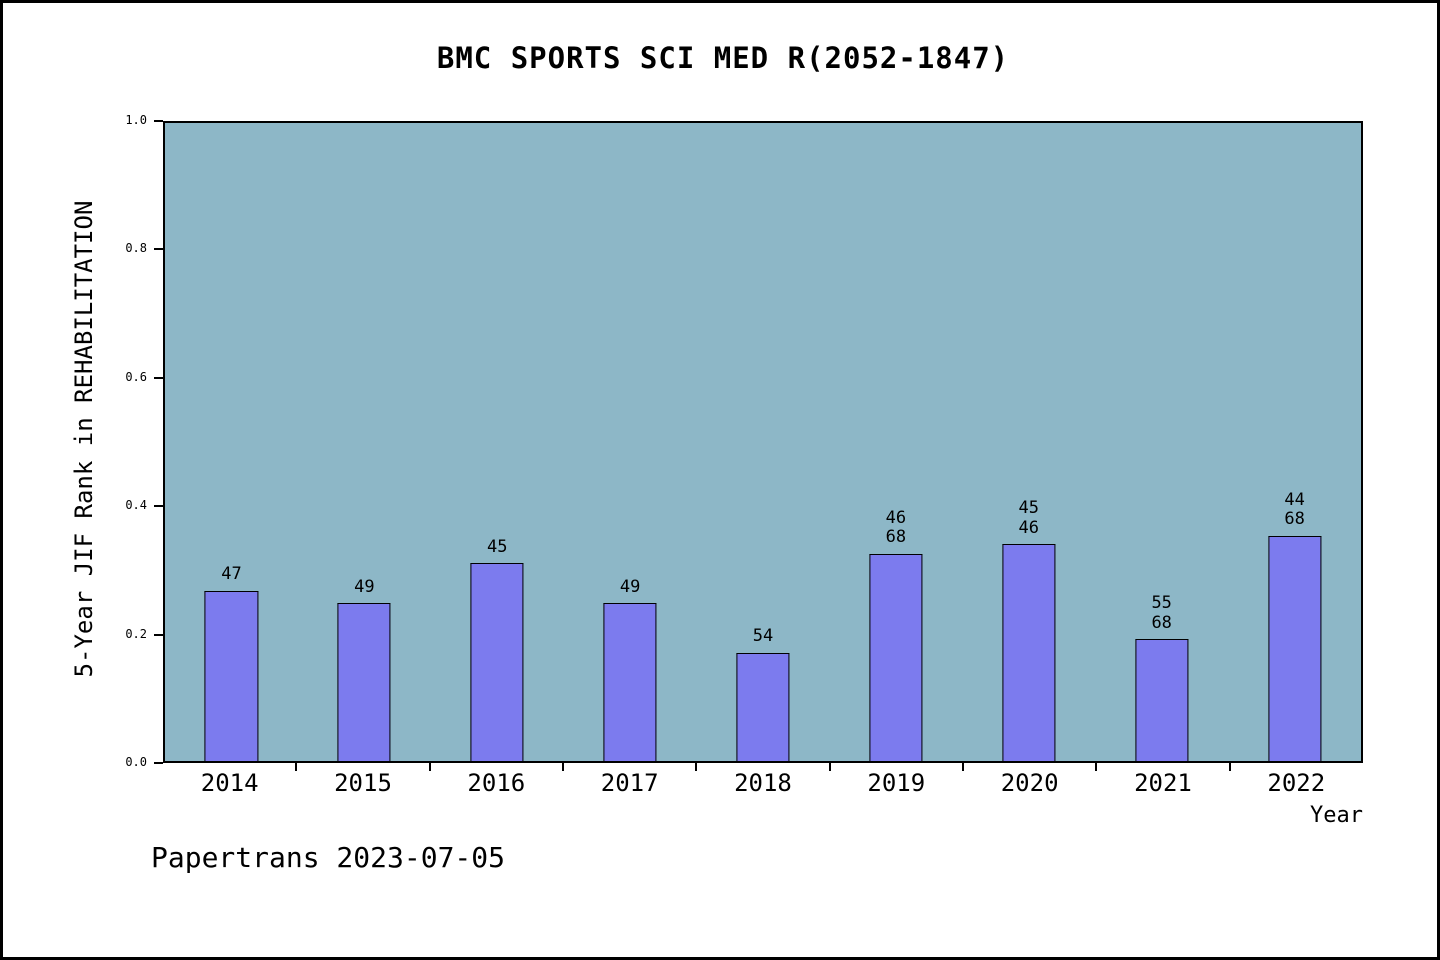 The width and height of the screenshot is (1440, 960). I want to click on x-tick-label: 2018, so click(763, 783).